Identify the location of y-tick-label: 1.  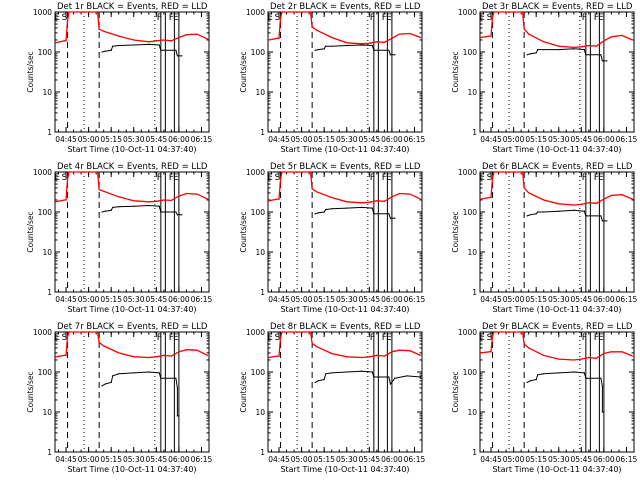
(262, 452).